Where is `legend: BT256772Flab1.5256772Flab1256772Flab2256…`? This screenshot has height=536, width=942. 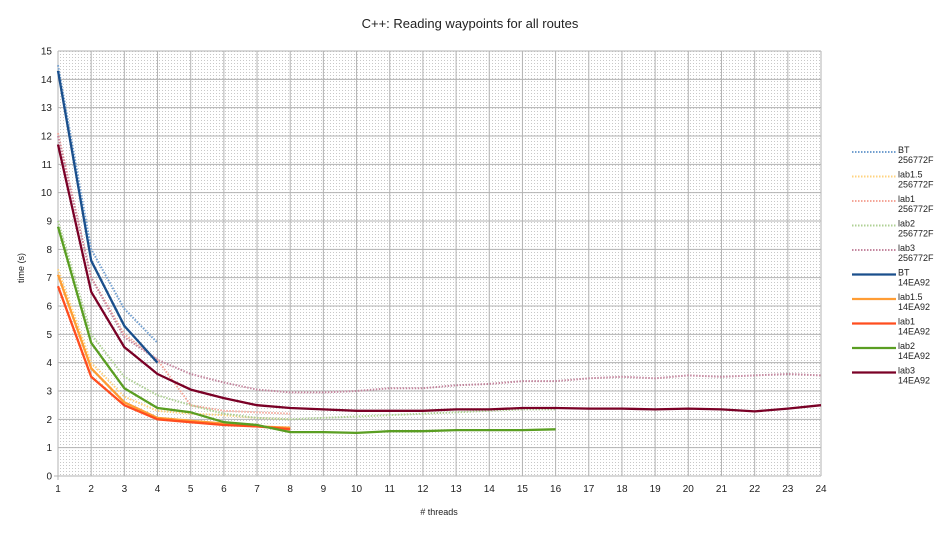
legend: BT256772Flab1.5256772Flab1256772Flab2256… is located at coordinates (893, 265).